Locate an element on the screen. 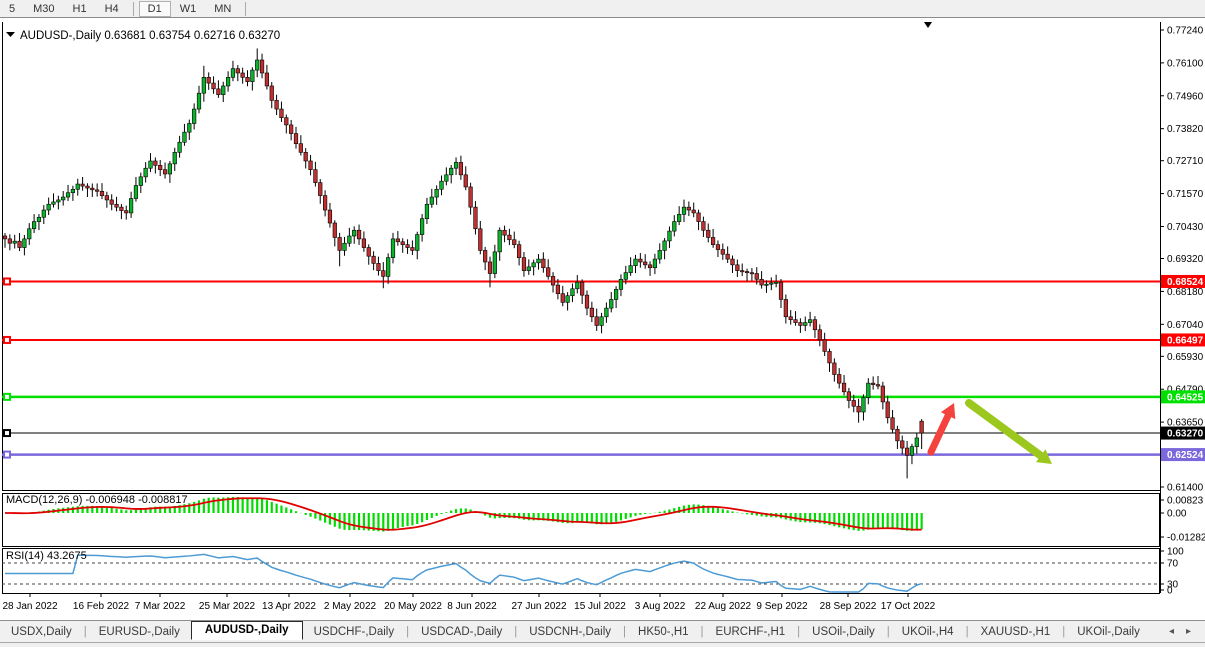 This screenshot has height=647, width=1205. tab-usdcad-daily: USDCAD-,Daily is located at coordinates (462, 631).